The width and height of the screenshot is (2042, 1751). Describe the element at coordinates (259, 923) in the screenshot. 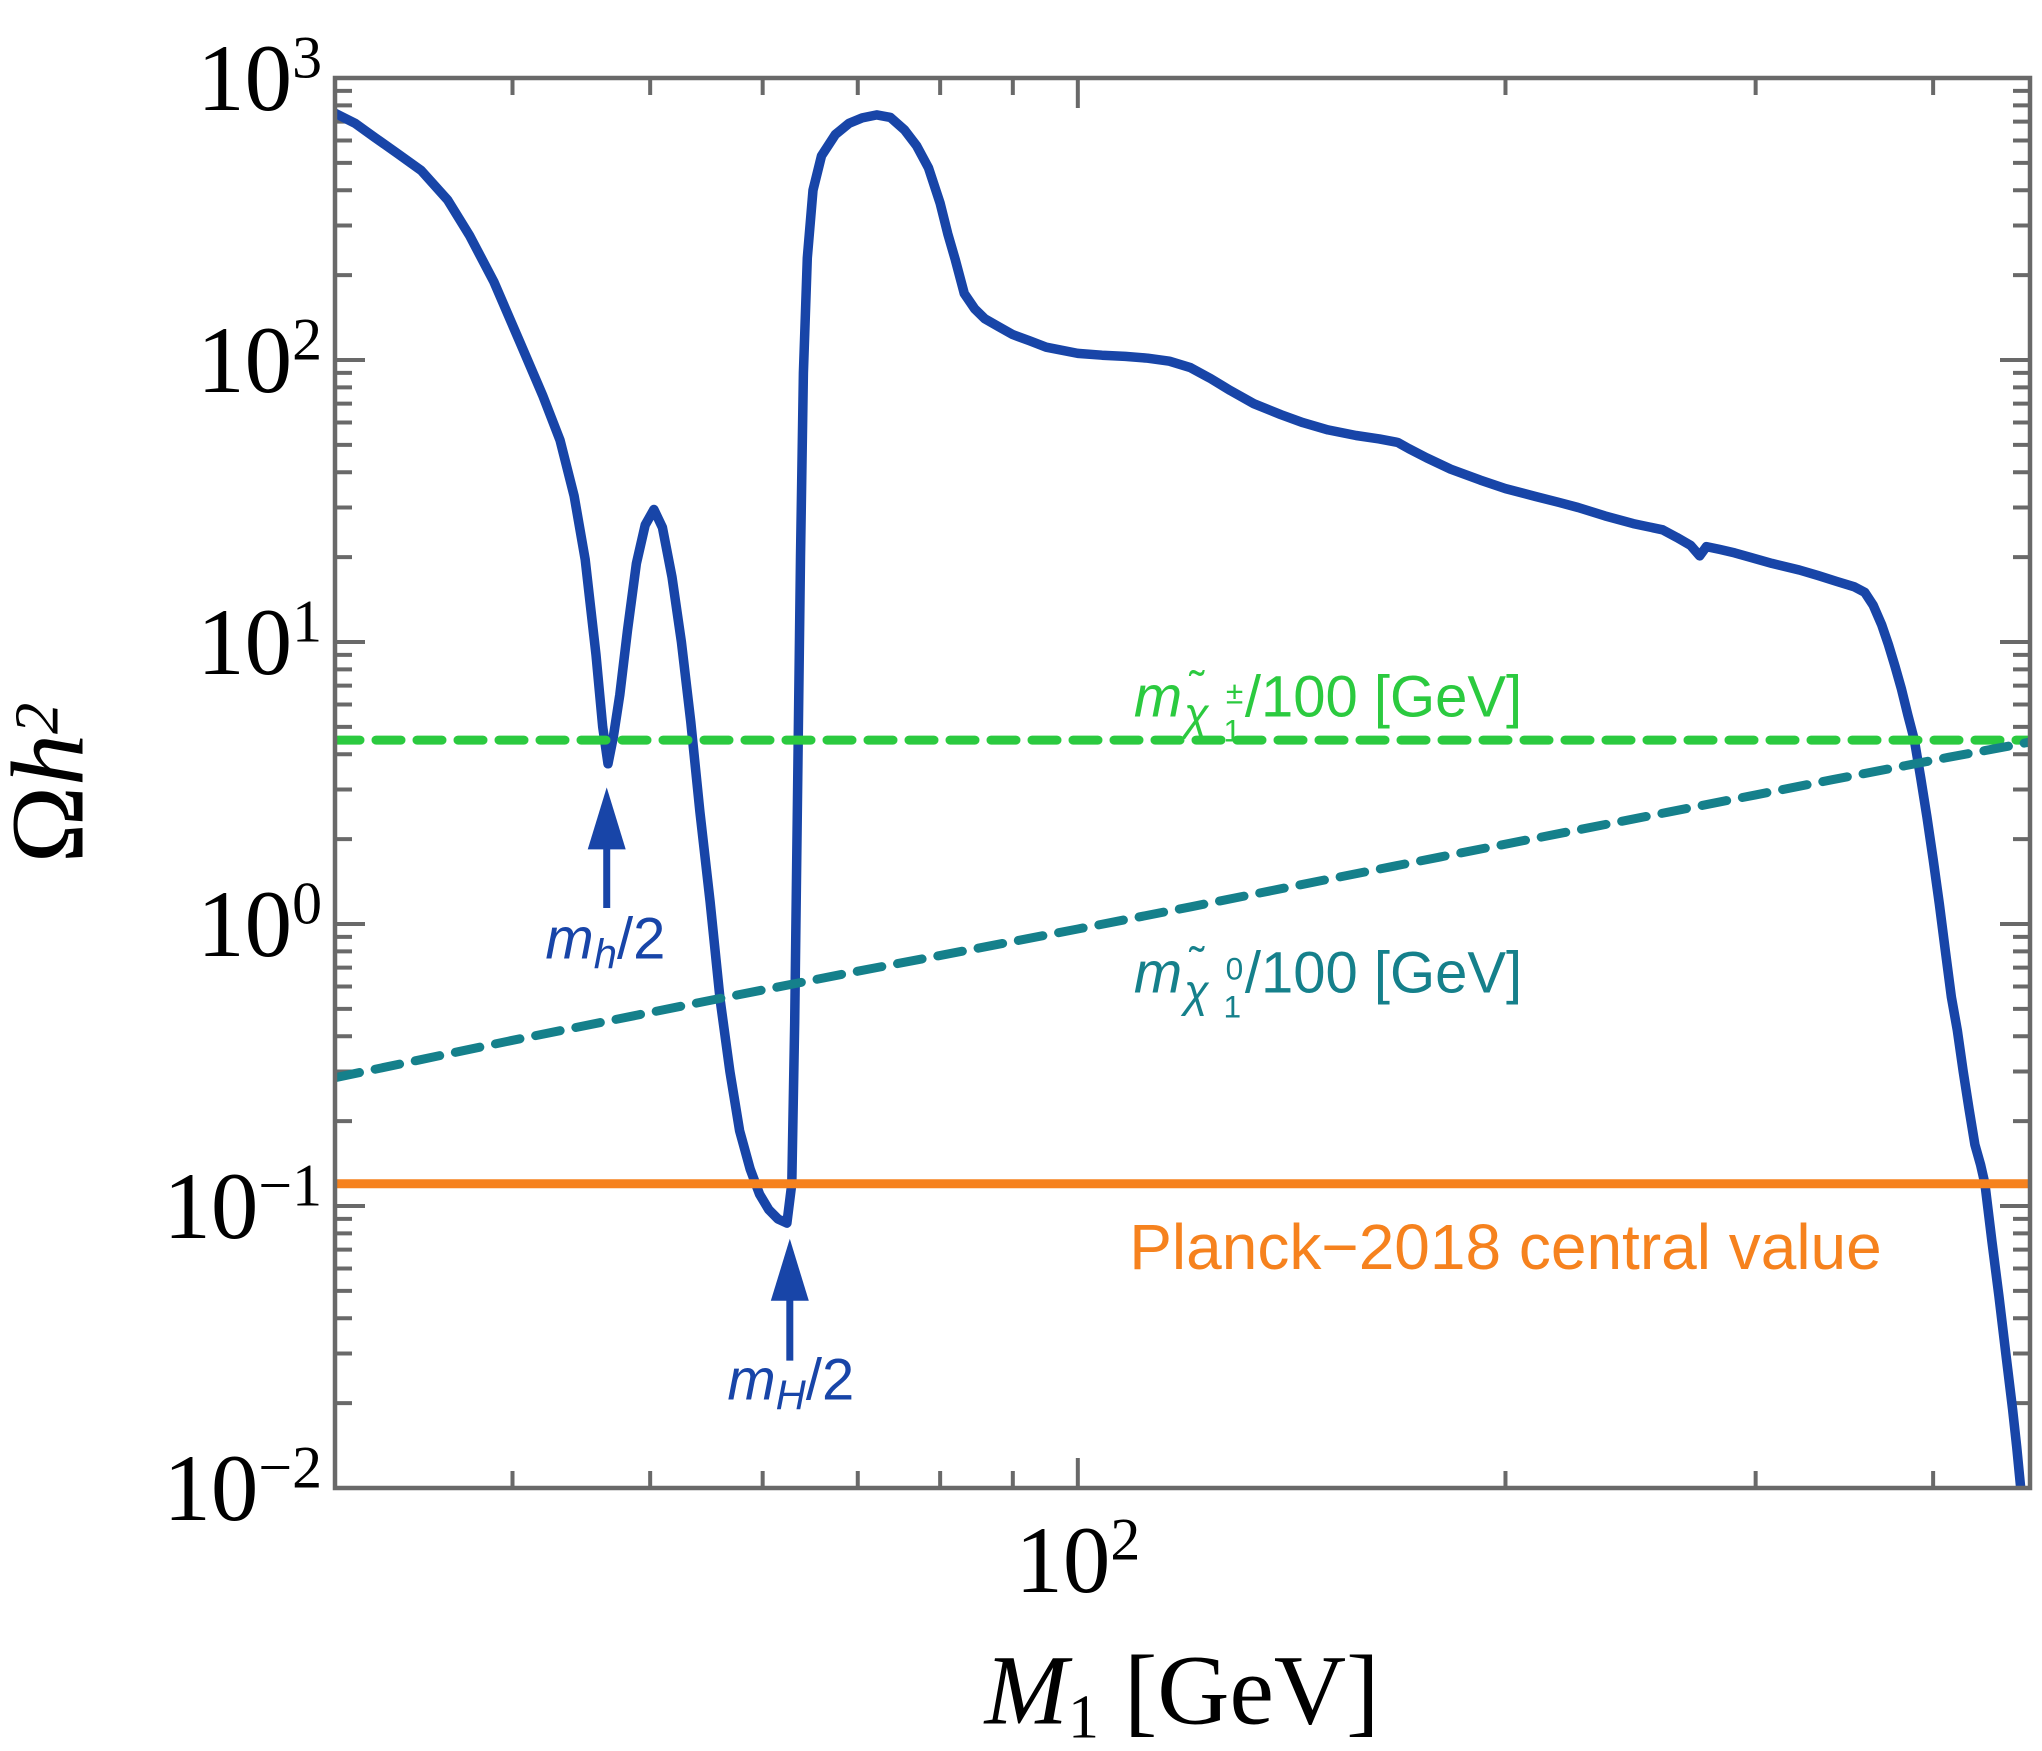

I see `y-tick-label-10e0: 10⁰` at that location.